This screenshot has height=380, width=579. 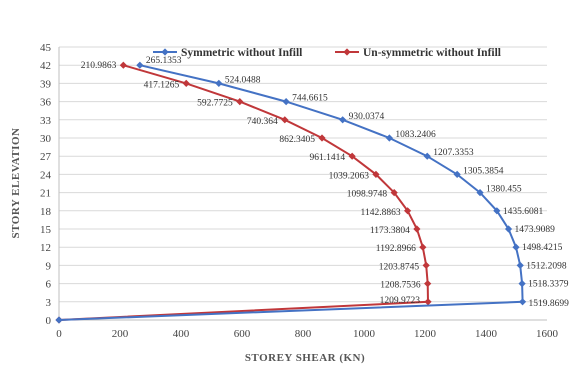 I want to click on y-tick-label: 24, so click(x=46, y=175).